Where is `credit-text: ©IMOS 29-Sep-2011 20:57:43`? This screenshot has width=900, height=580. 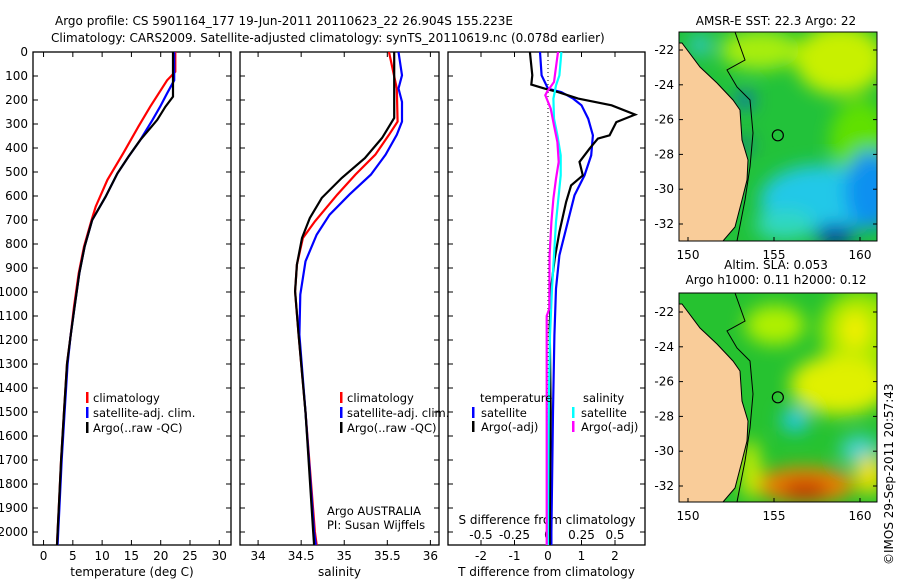
credit-text: ©IMOS 29-Sep-2011 20:57:43 is located at coordinates (889, 474).